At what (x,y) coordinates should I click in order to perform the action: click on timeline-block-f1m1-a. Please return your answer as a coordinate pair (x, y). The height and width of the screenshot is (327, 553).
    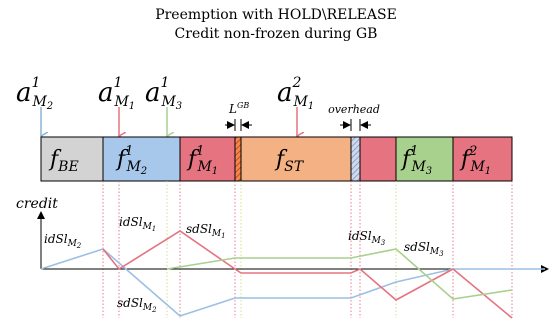
    Looking at the image, I should click on (207, 159).